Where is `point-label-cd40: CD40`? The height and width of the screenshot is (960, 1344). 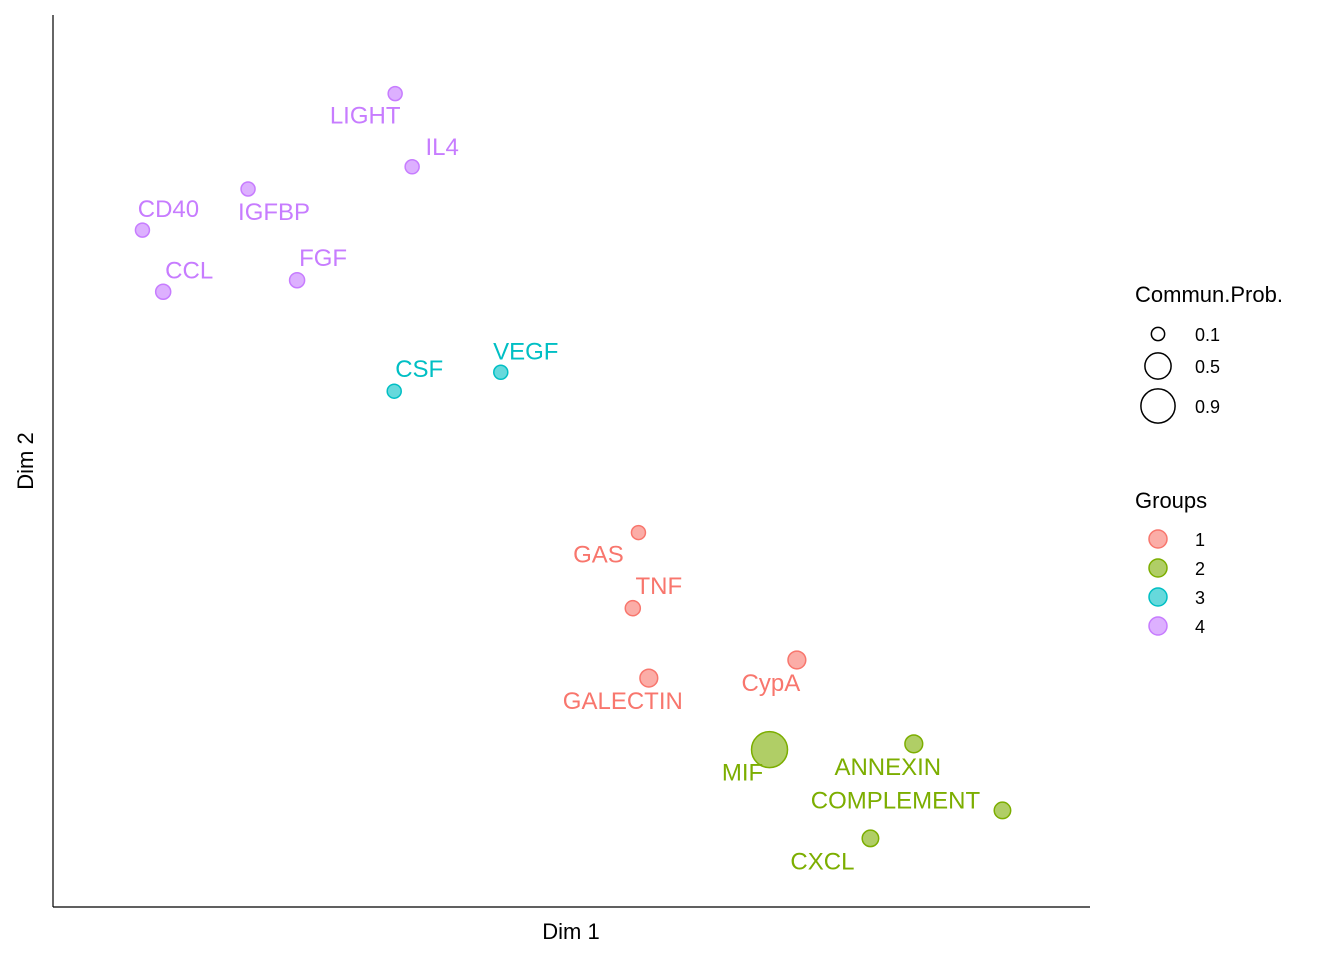 point-label-cd40: CD40 is located at coordinates (168, 209).